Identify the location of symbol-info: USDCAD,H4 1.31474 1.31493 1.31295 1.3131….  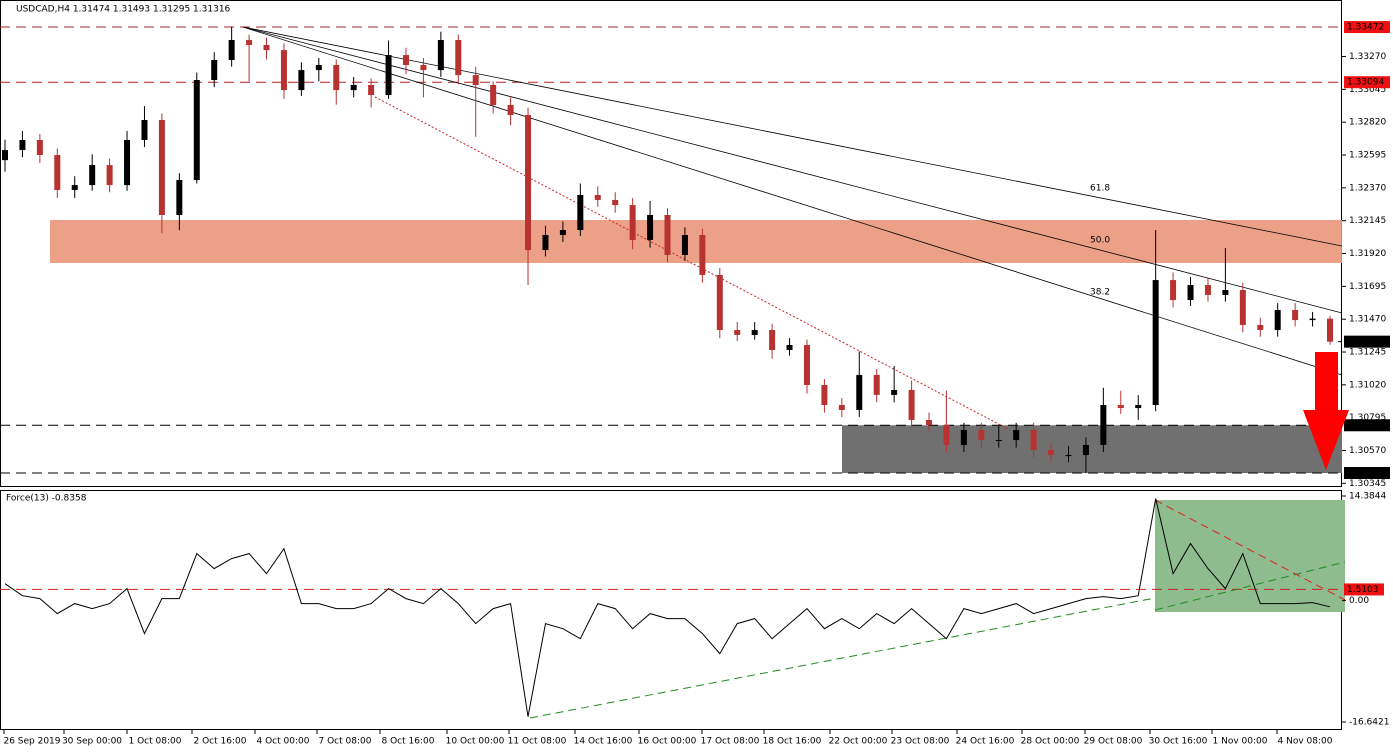
(123, 10).